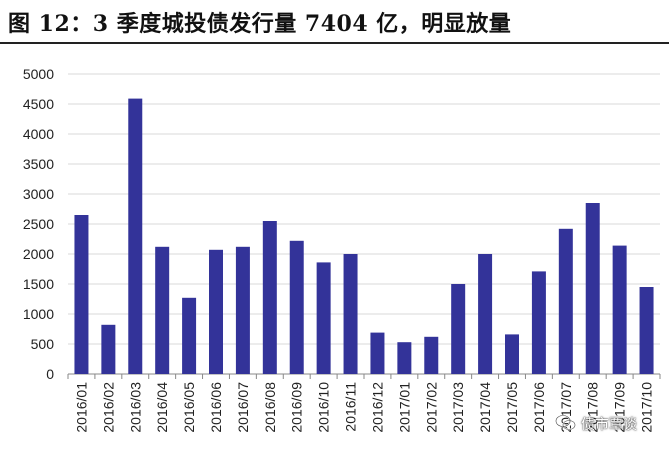 This screenshot has height=453, width=669. I want to click on watermark-text: 债市覃谈, so click(609, 425).